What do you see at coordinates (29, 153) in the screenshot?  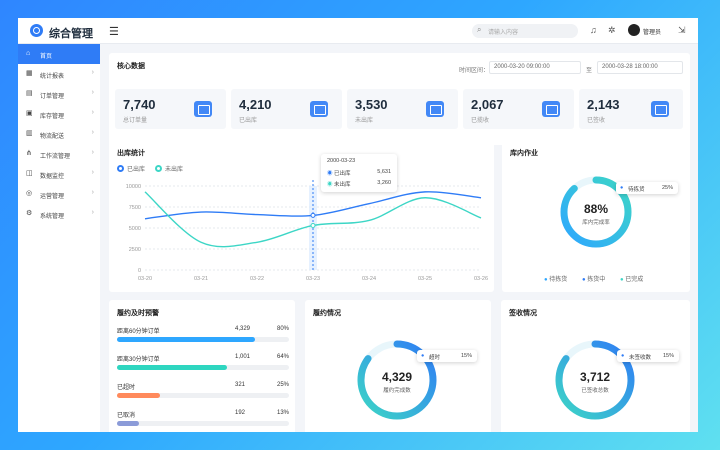 I see `workflow-icon: ⋔` at bounding box center [29, 153].